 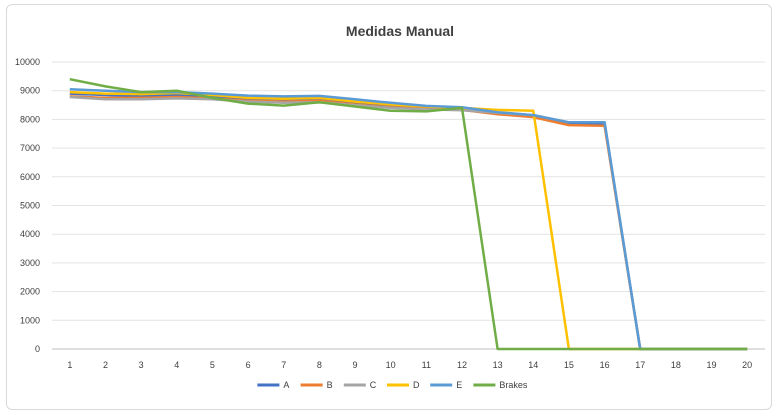 What do you see at coordinates (533, 365) in the screenshot?
I see `x-tick-label: 14` at bounding box center [533, 365].